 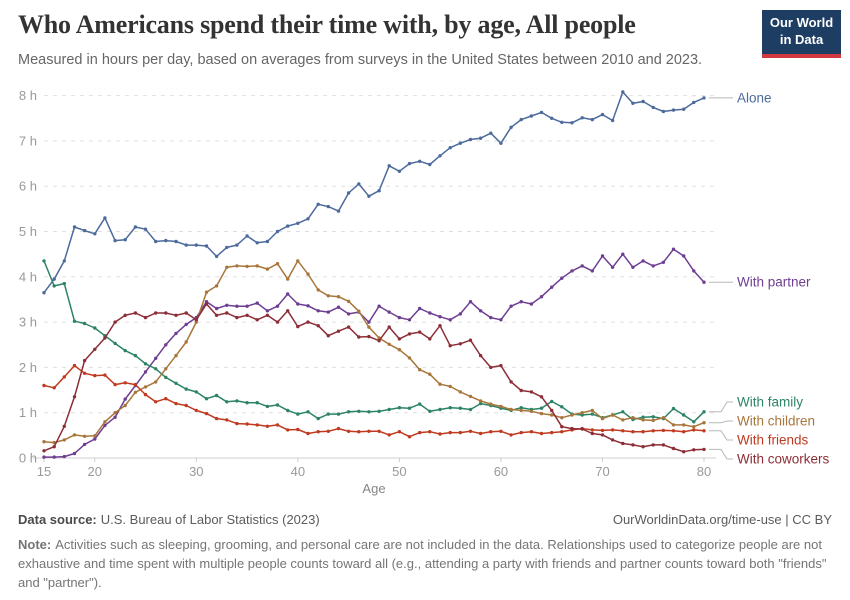 I want to click on end-label-with-friends: With friends, so click(x=773, y=440).